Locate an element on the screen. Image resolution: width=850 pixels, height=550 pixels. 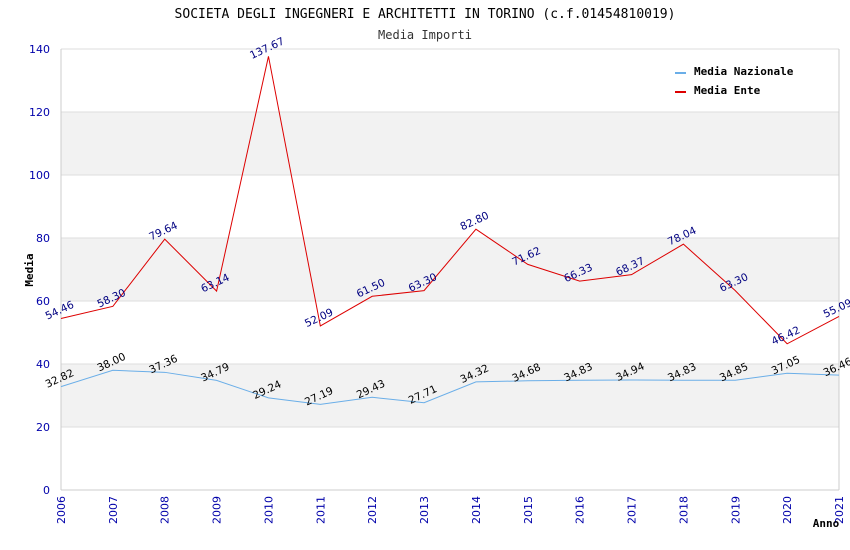
data-label: 52.09 is located at coordinates (319, 318).